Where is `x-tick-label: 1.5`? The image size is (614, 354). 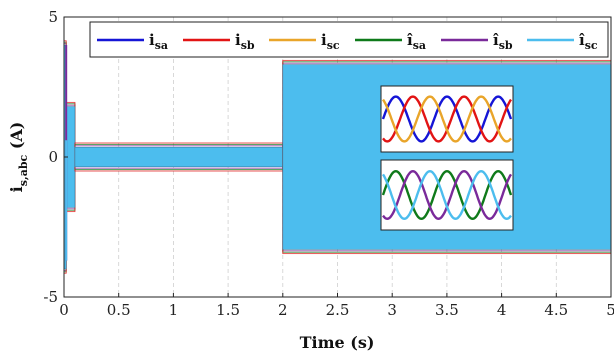
x-tick-label: 1.5 is located at coordinates (228, 310).